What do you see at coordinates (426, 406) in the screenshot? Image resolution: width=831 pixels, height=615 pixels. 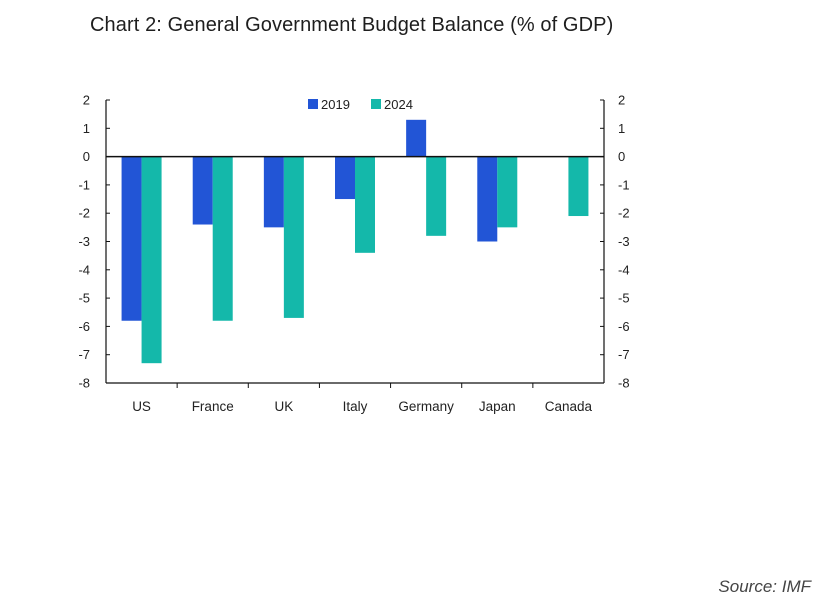 I see `category-label: Germany` at bounding box center [426, 406].